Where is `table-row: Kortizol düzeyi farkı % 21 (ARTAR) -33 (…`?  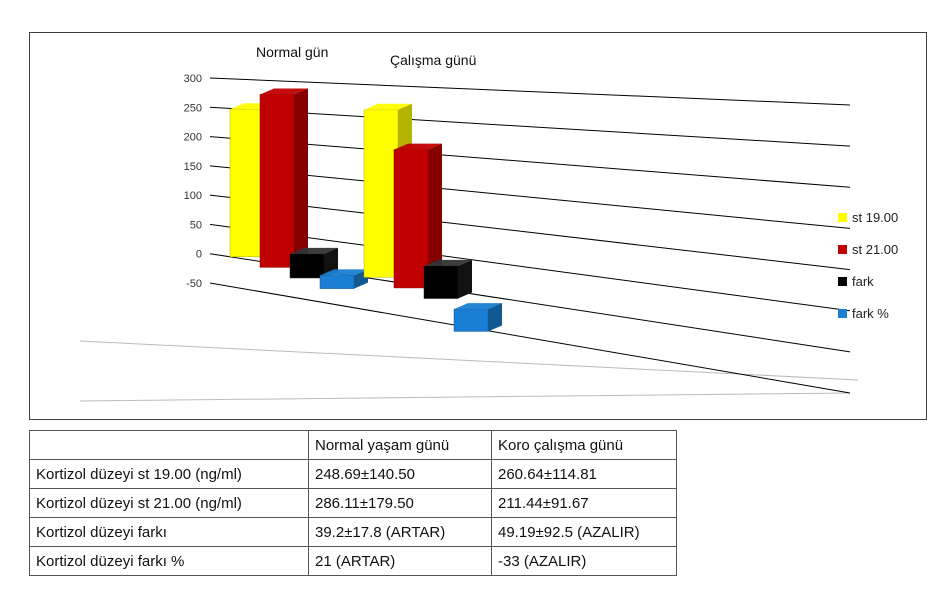
table-row: Kortizol düzeyi farkı % 21 (ARTAR) -33 (… is located at coordinates (353, 561).